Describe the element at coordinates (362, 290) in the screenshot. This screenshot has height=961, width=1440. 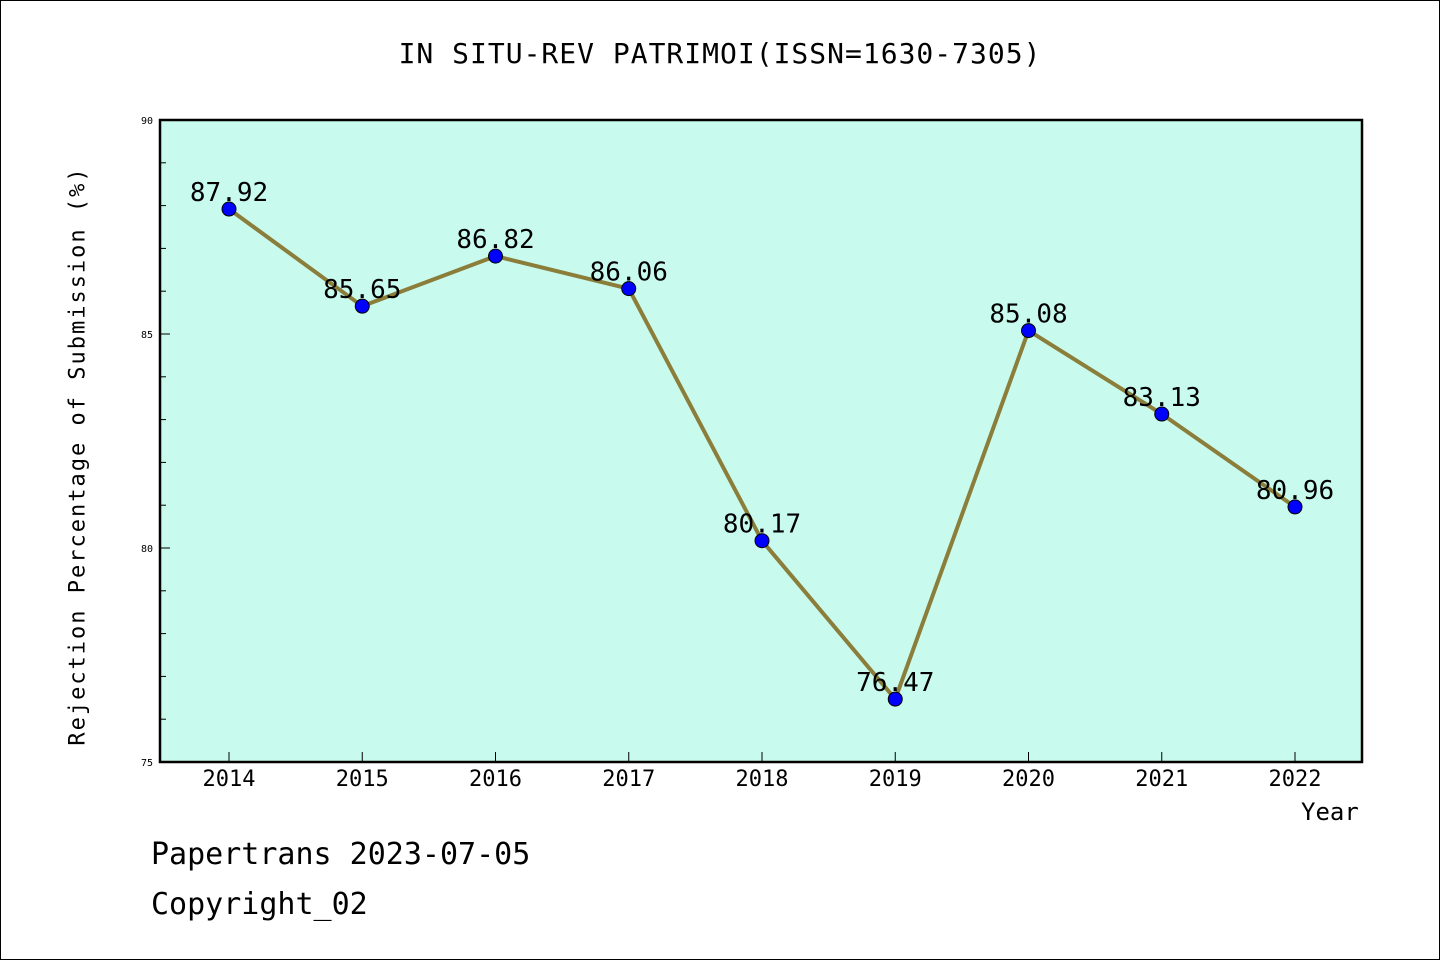
I see `data-label: 85.65` at that location.